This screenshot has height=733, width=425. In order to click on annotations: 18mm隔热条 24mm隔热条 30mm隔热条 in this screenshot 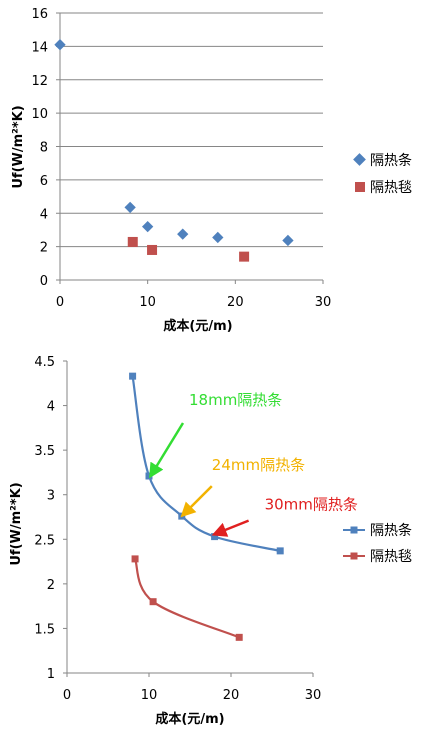, I will do `click(253, 464)`.